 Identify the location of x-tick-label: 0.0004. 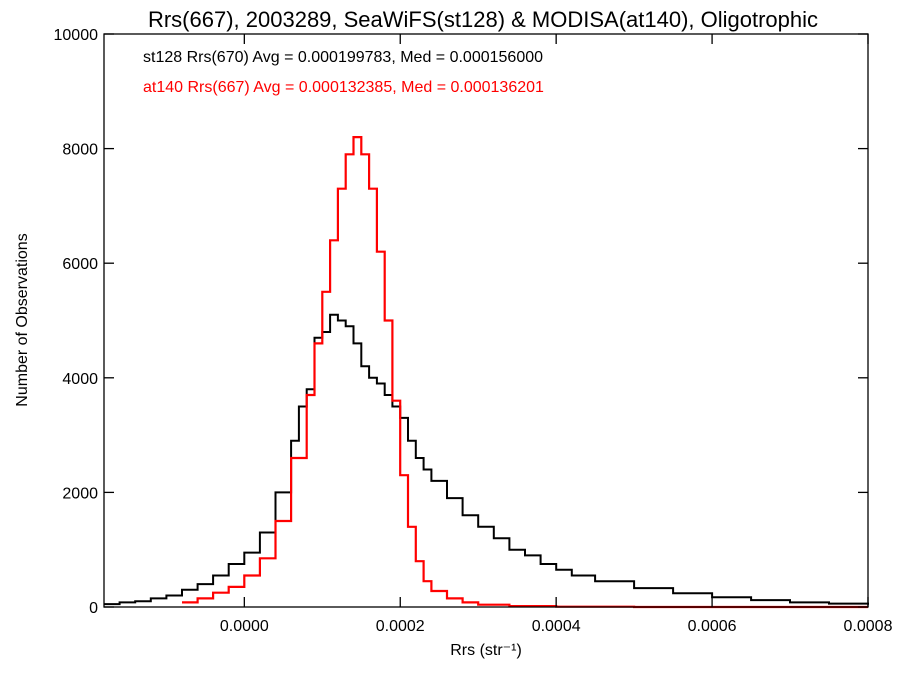
(556, 626).